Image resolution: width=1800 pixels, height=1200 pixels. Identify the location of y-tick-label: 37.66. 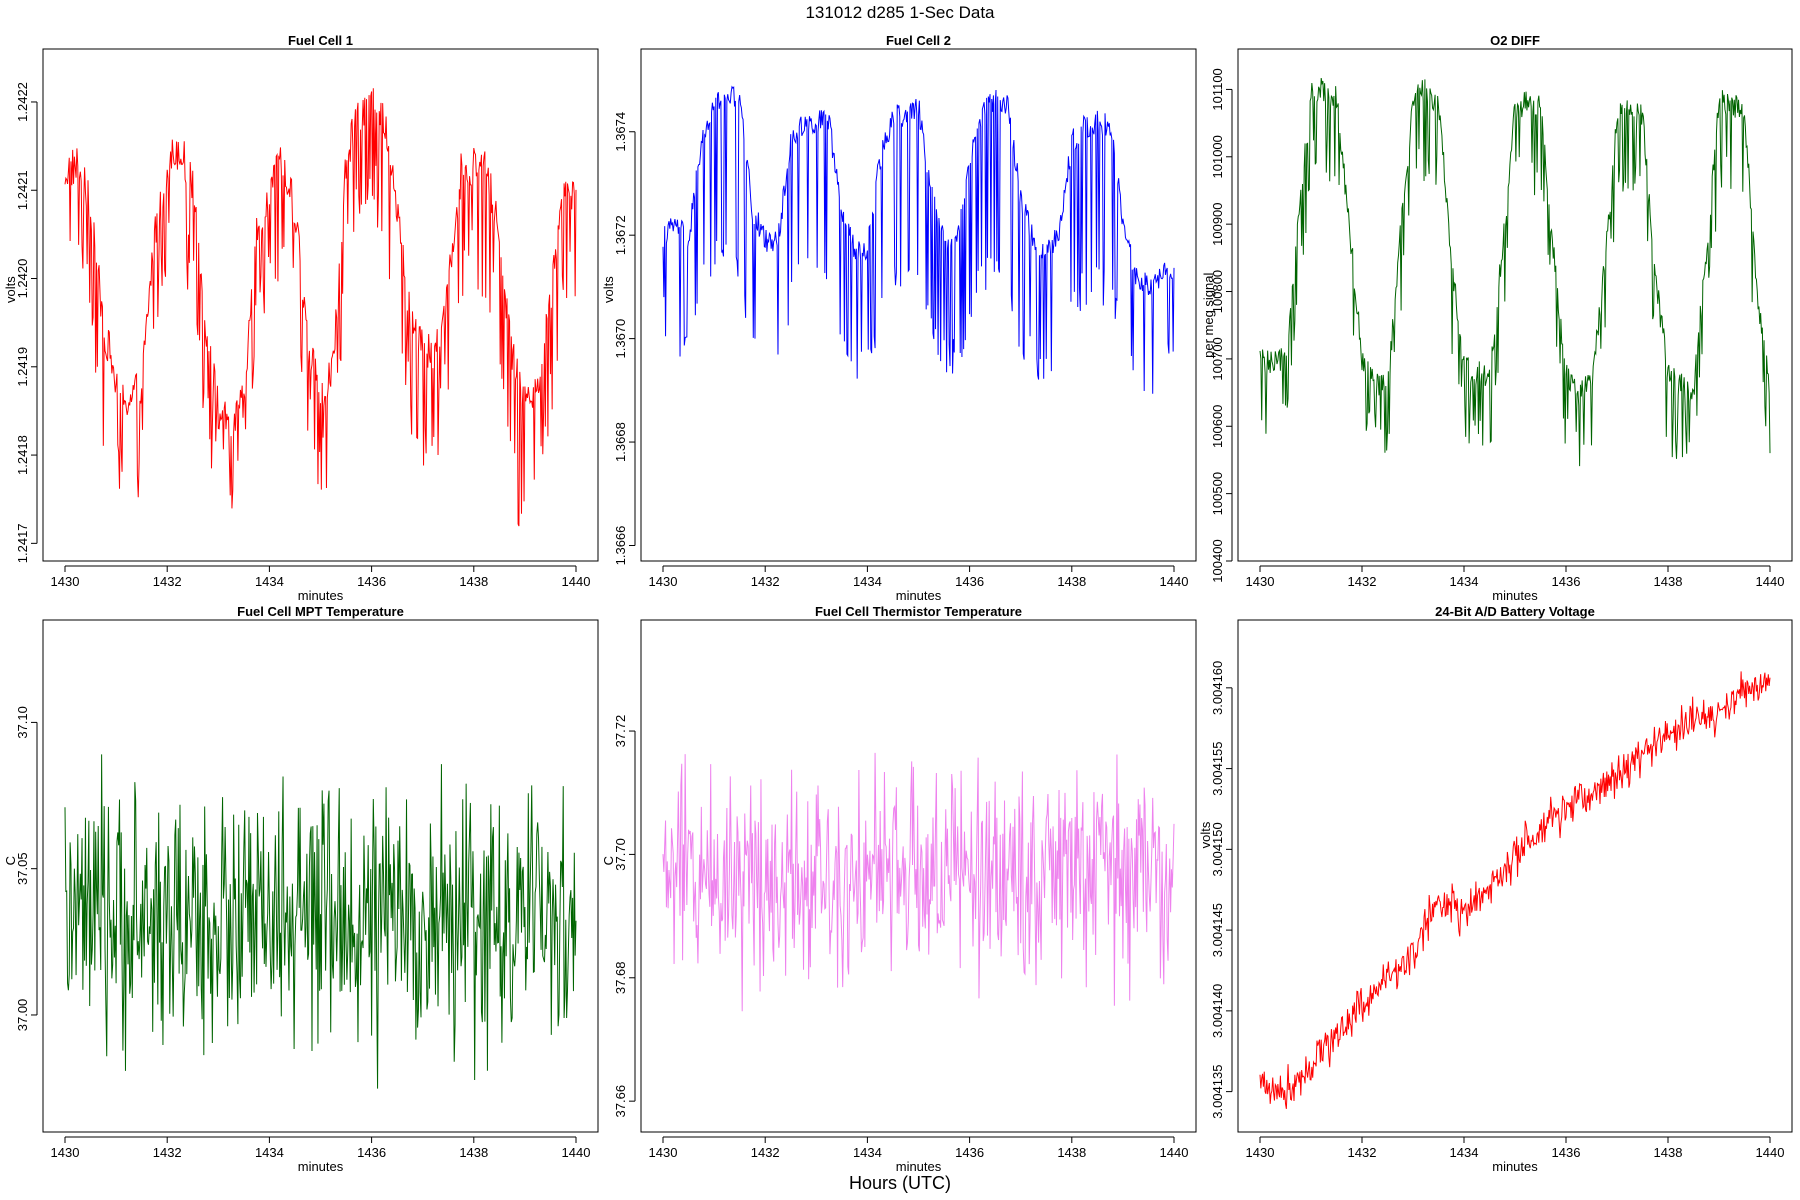
(620, 1101).